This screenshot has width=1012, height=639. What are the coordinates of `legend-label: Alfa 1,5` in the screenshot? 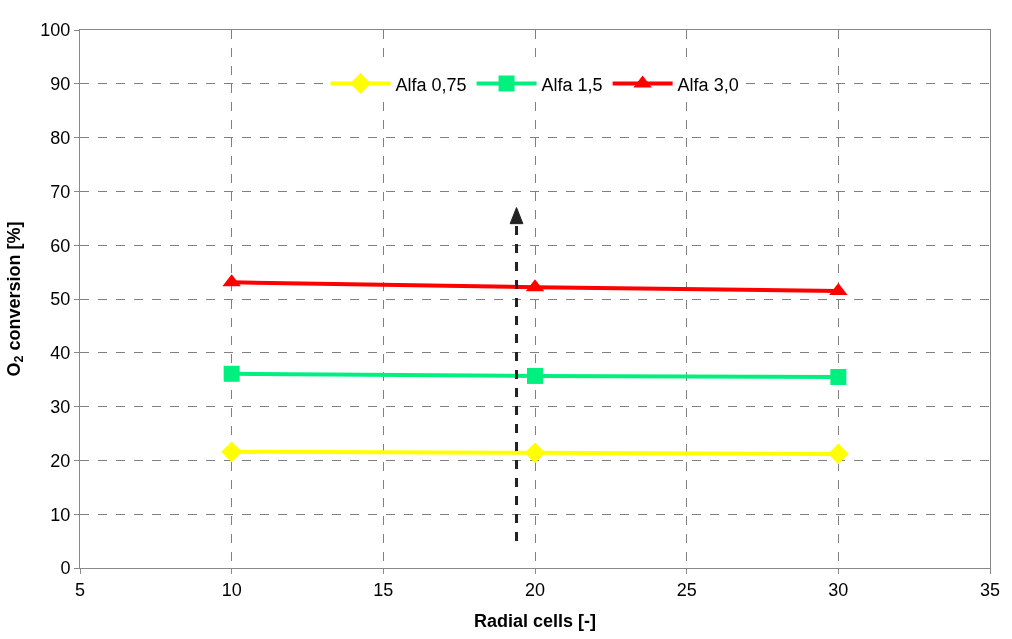 It's located at (572, 84).